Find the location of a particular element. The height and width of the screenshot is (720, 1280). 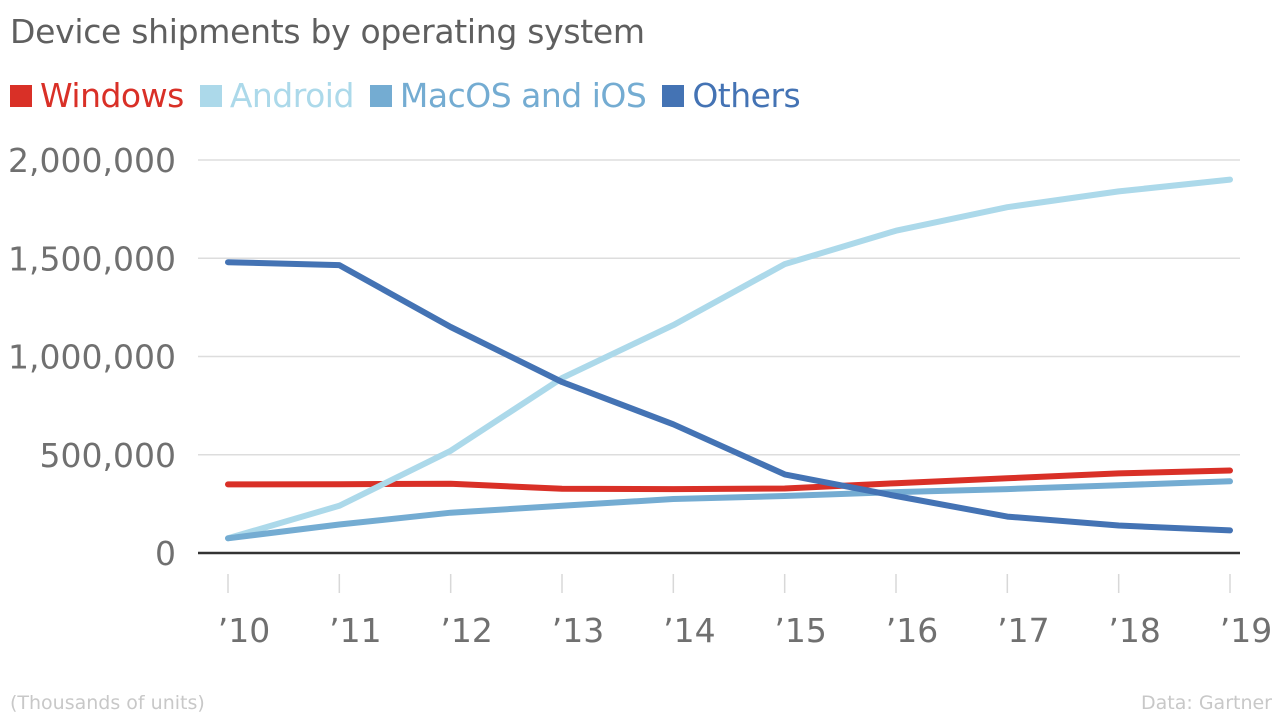

legend: Windows Android MacOS and iOS Others is located at coordinates (413, 95).